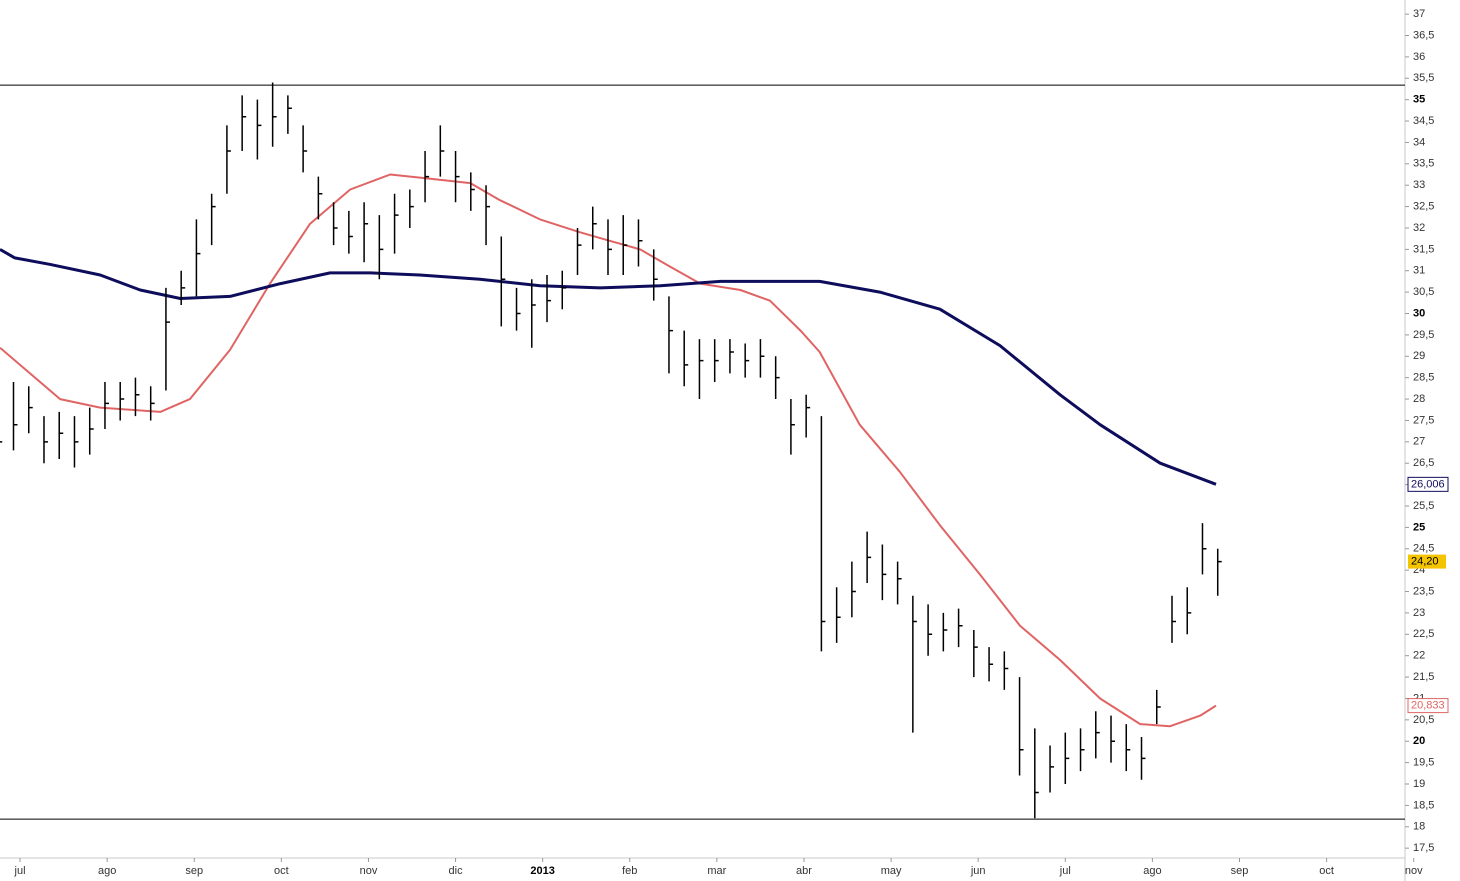 This screenshot has width=1460, height=881. Describe the element at coordinates (1427, 561) in the screenshot. I see `last-price-box` at that location.